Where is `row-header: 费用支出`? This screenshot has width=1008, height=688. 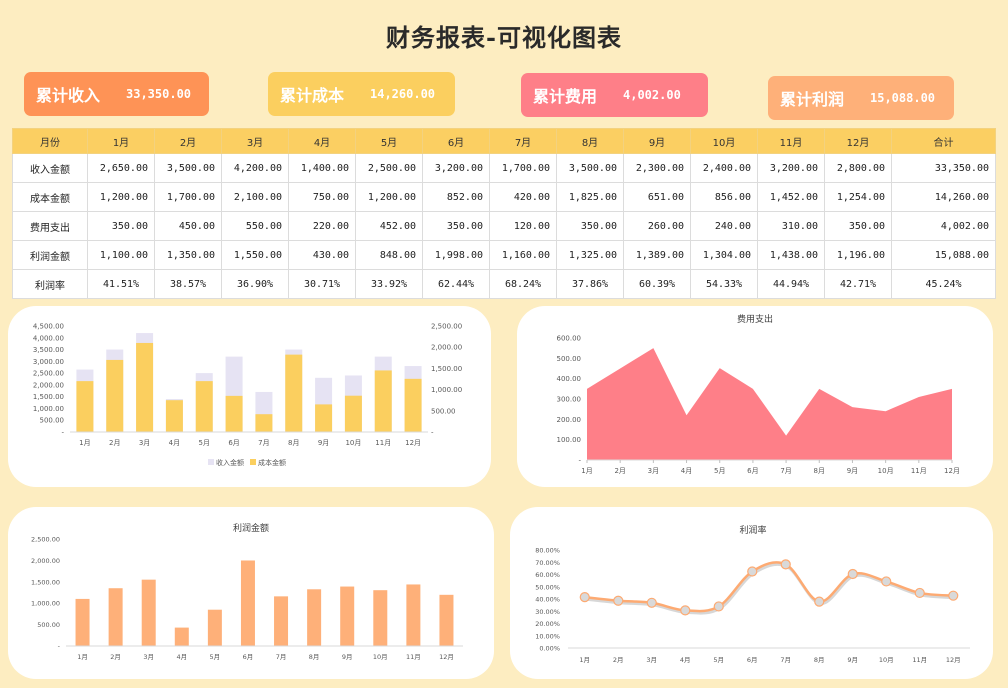 row-header: 费用支出 is located at coordinates (50, 226).